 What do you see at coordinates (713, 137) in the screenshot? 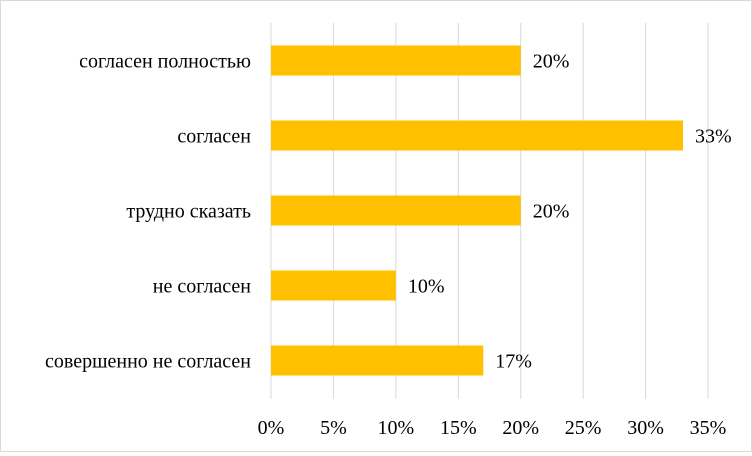
I see `data-label: 33%` at bounding box center [713, 137].